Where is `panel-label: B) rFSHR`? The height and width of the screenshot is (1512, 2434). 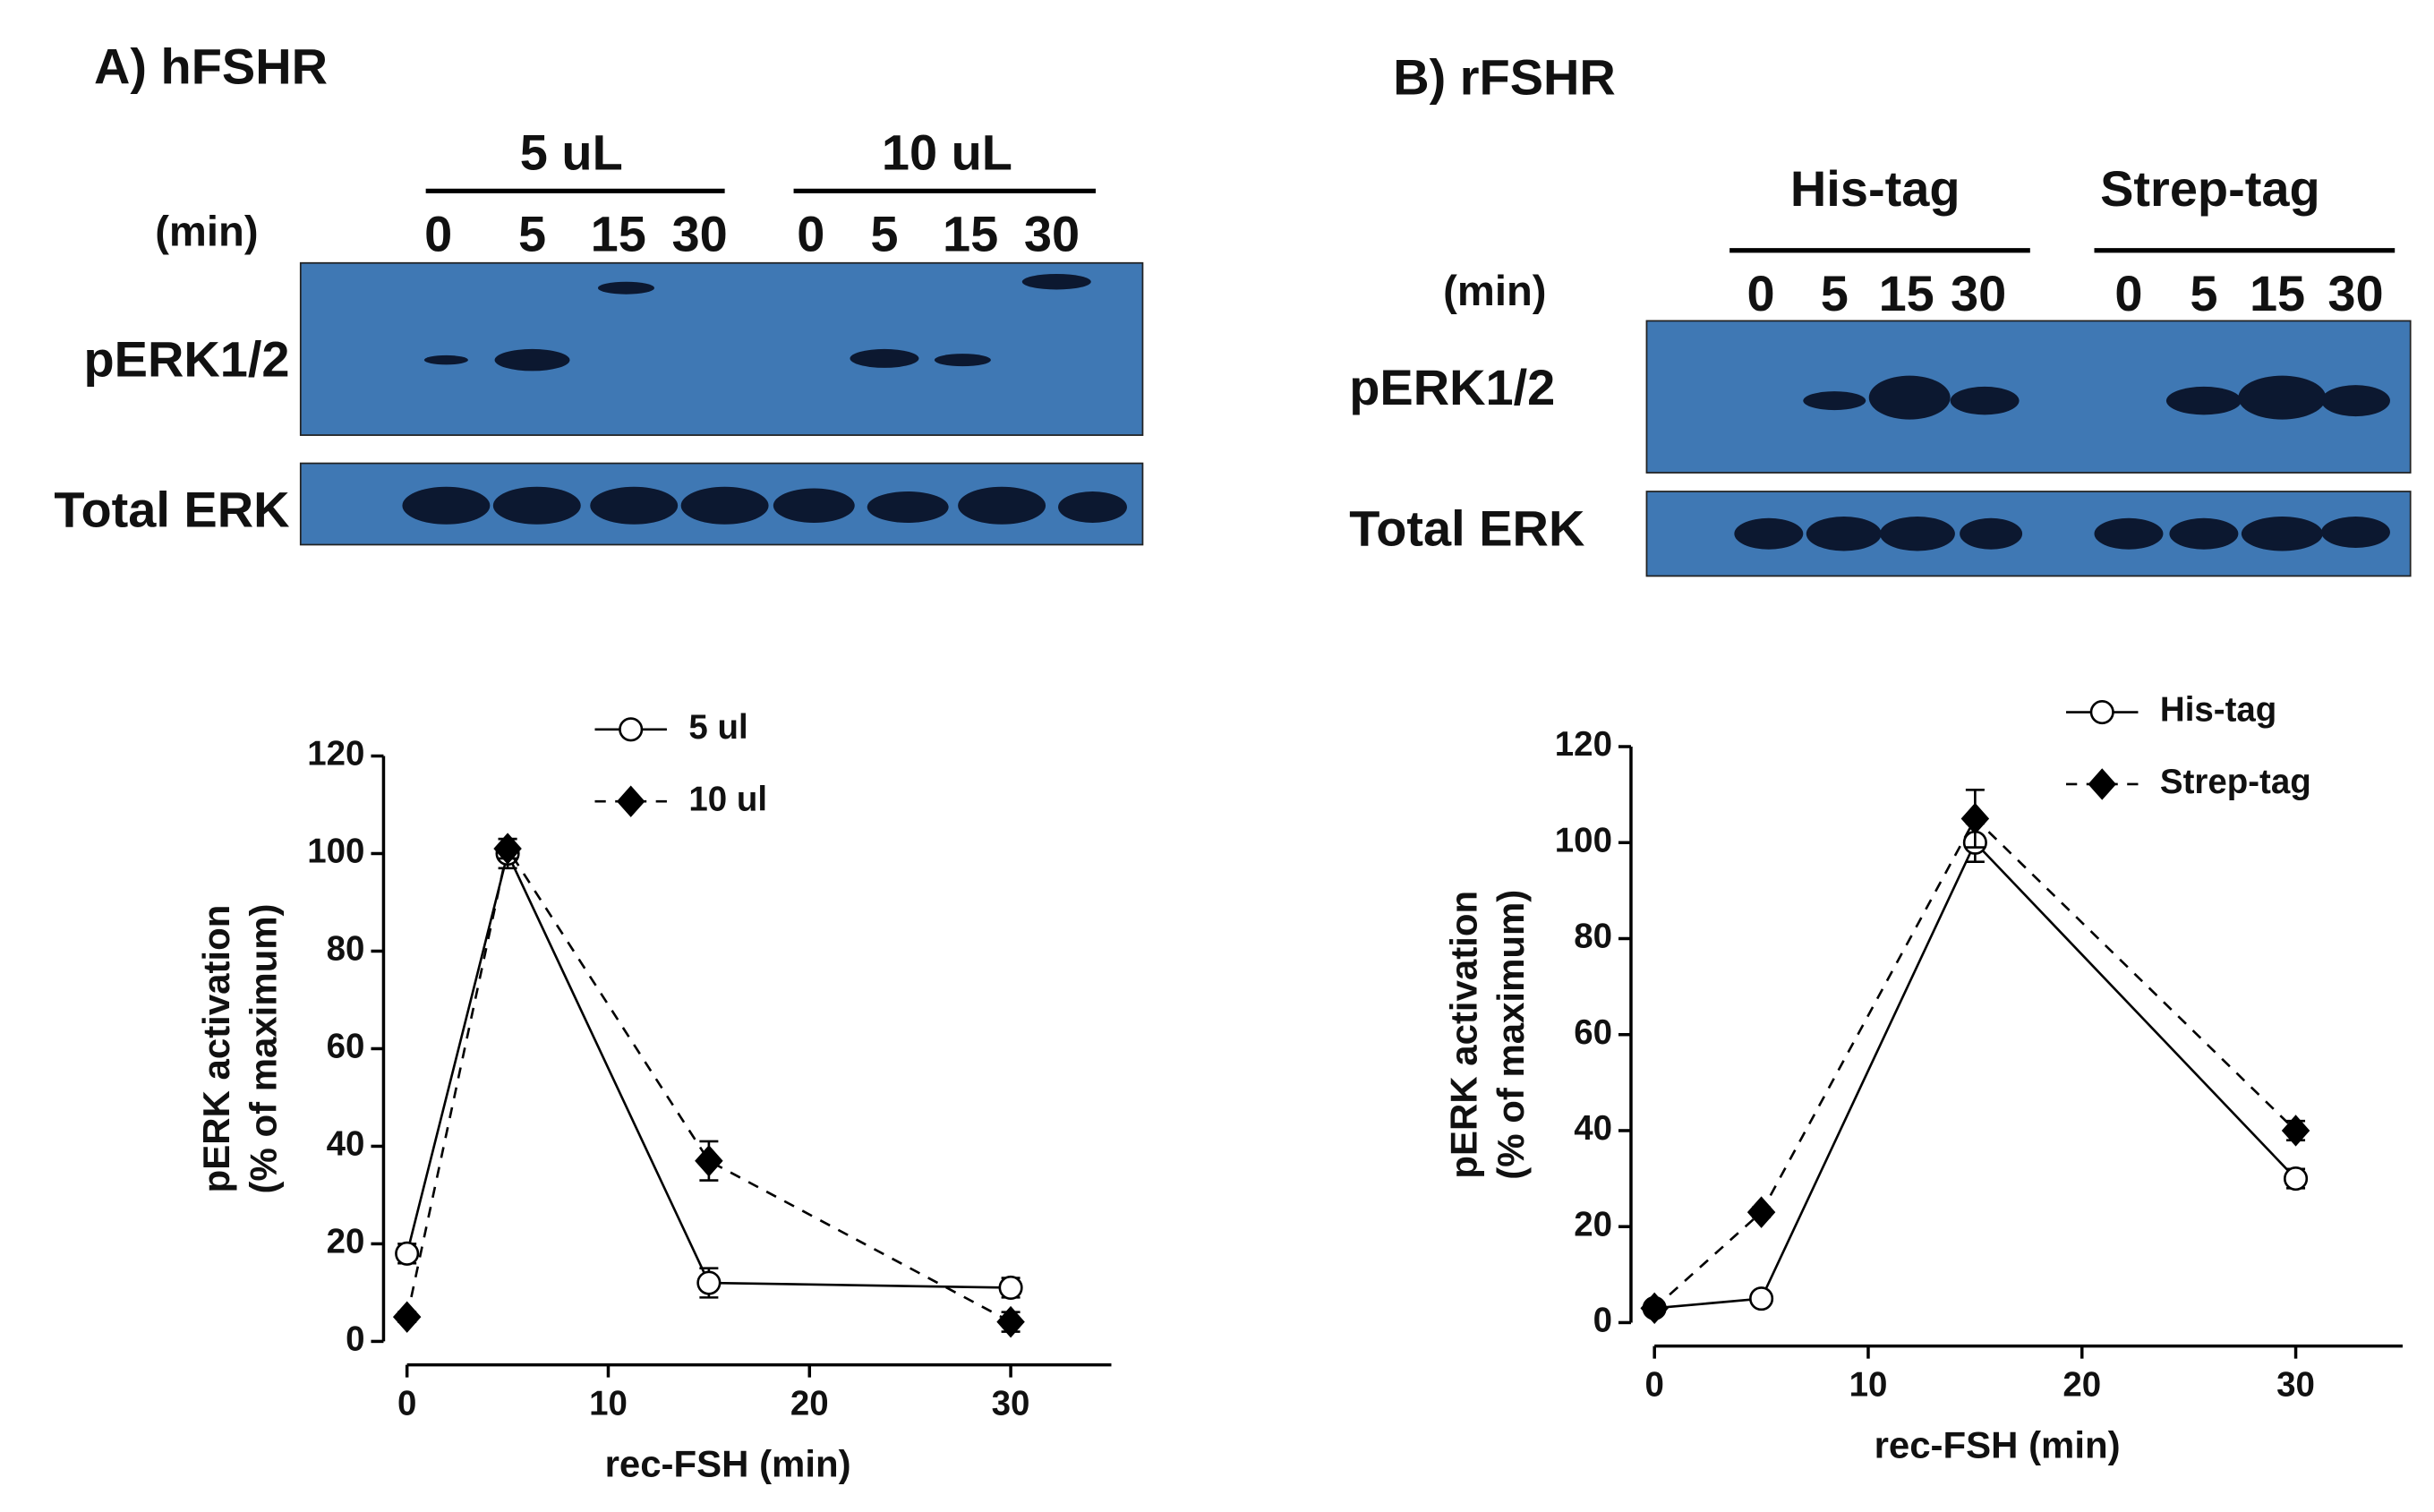 panel-label: B) rFSHR is located at coordinates (1504, 77).